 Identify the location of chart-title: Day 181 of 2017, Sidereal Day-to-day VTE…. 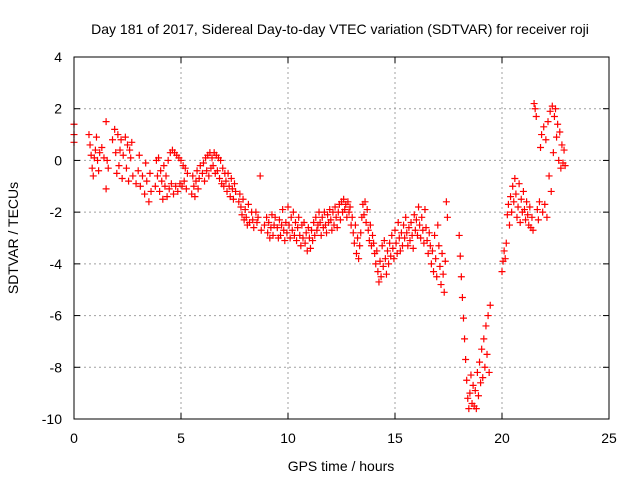
(340, 29).